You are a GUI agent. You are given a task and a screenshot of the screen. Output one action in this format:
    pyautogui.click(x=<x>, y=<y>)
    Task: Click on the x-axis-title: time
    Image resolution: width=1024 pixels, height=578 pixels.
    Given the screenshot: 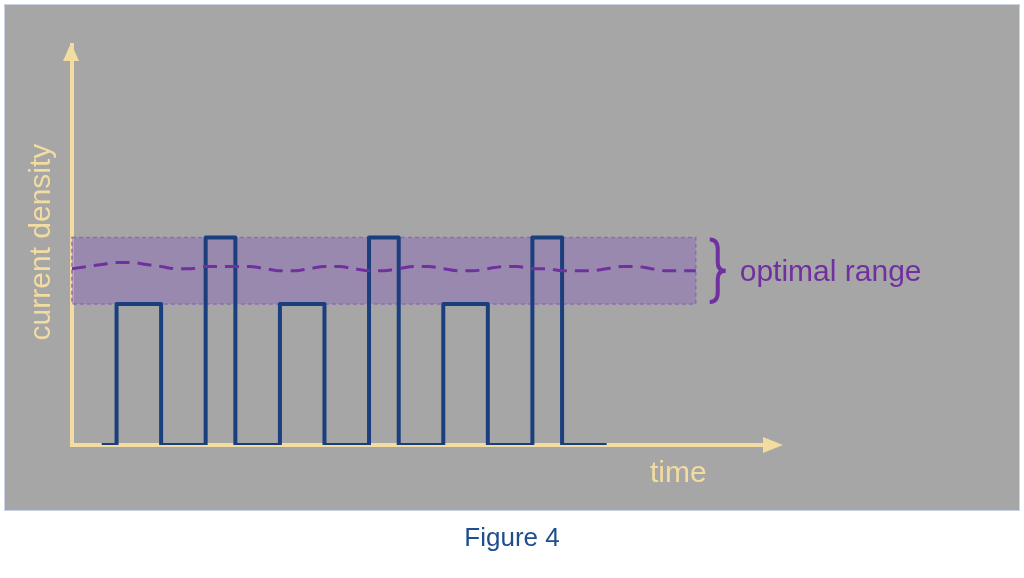 What is the action you would take?
    pyautogui.click(x=678, y=472)
    